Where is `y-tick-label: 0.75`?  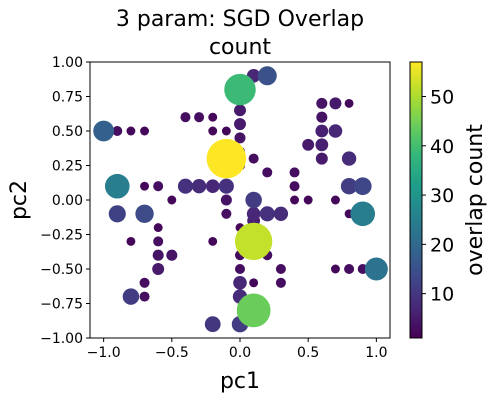 y-tick-label: 0.75 is located at coordinates (67, 98).